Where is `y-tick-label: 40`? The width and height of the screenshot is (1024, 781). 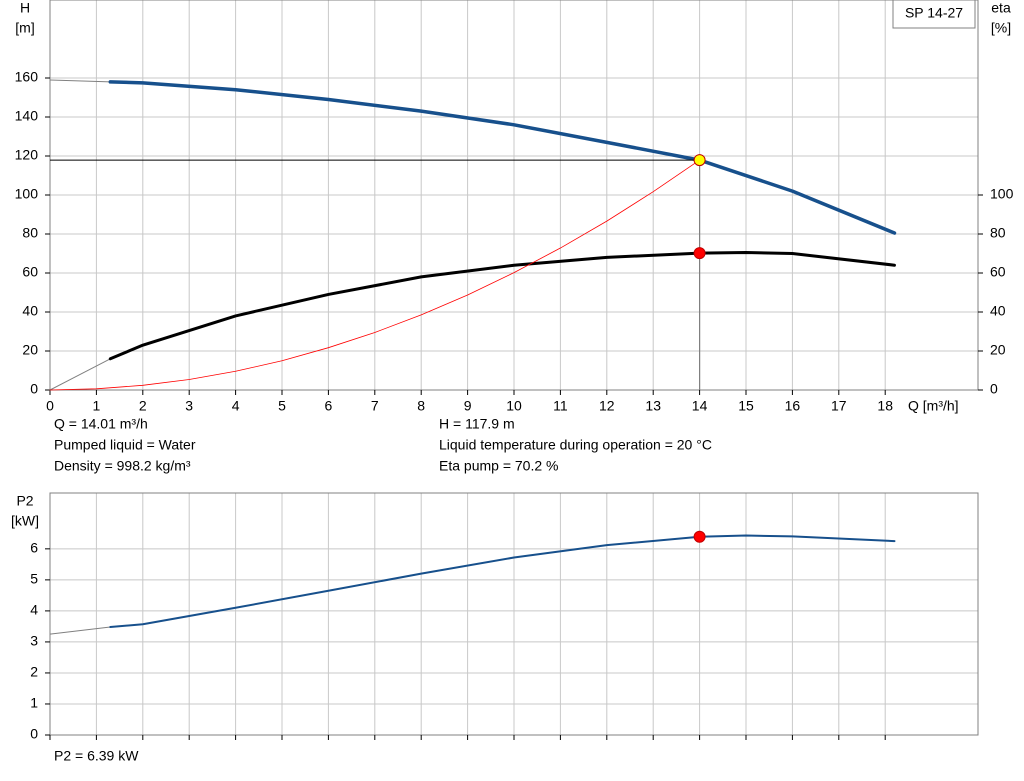
y-tick-label: 40 is located at coordinates (30, 311).